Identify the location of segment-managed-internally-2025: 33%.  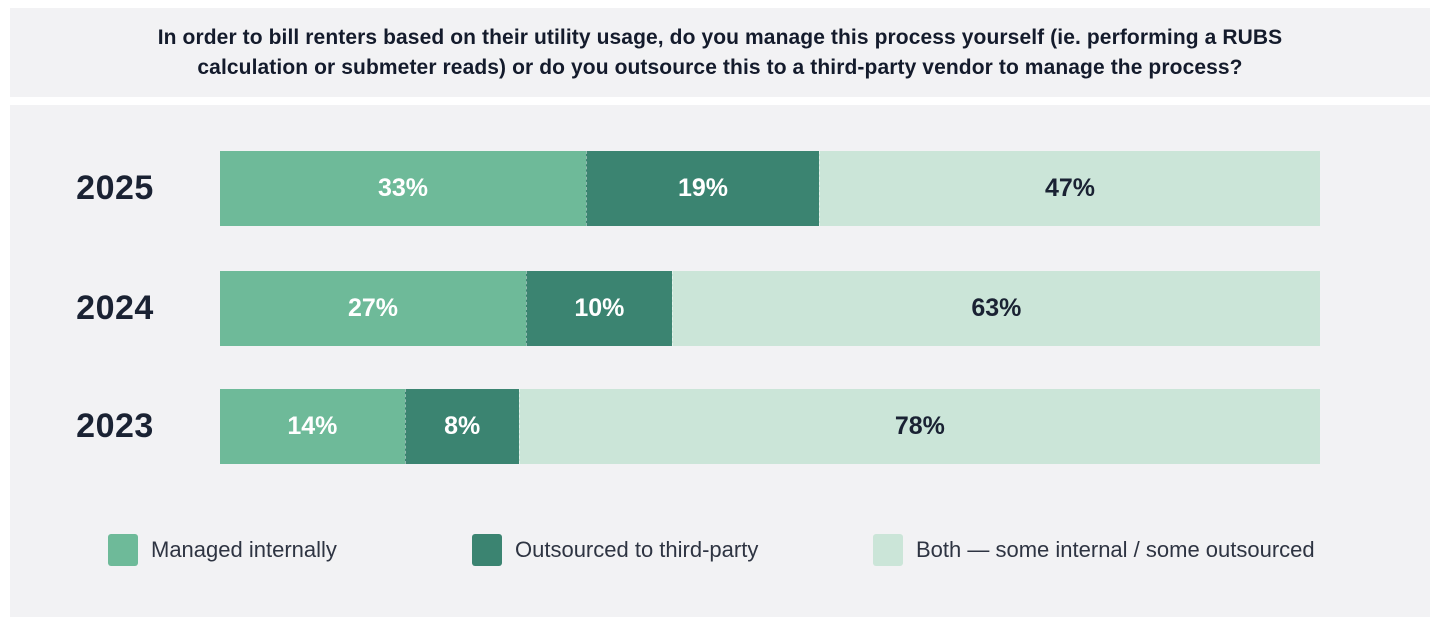
(403, 188).